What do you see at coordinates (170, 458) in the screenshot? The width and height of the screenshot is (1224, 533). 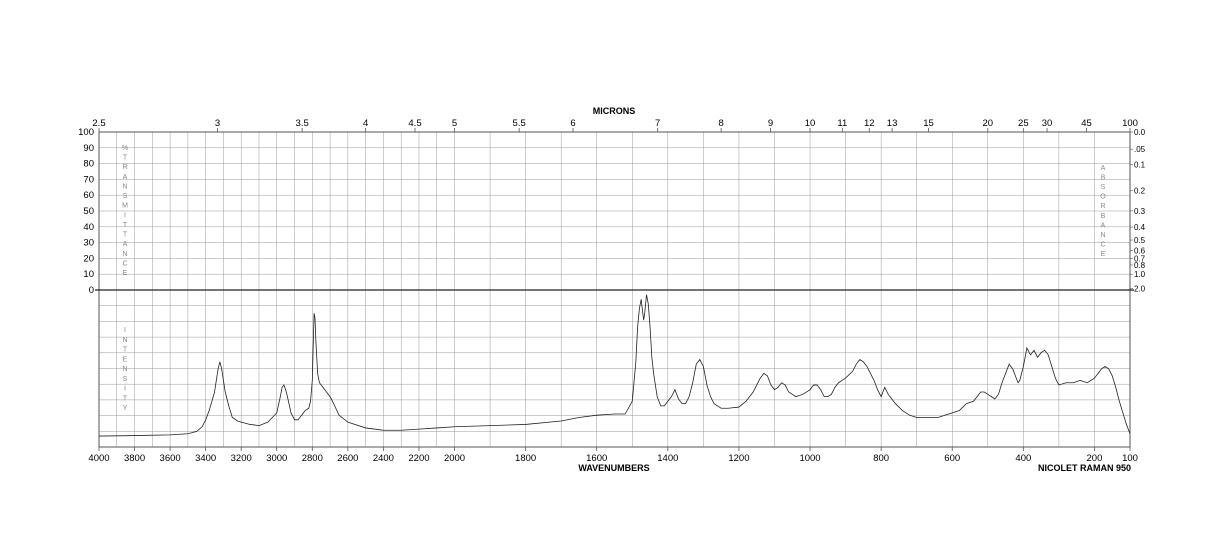 I see `x-tick-label: 3600` at bounding box center [170, 458].